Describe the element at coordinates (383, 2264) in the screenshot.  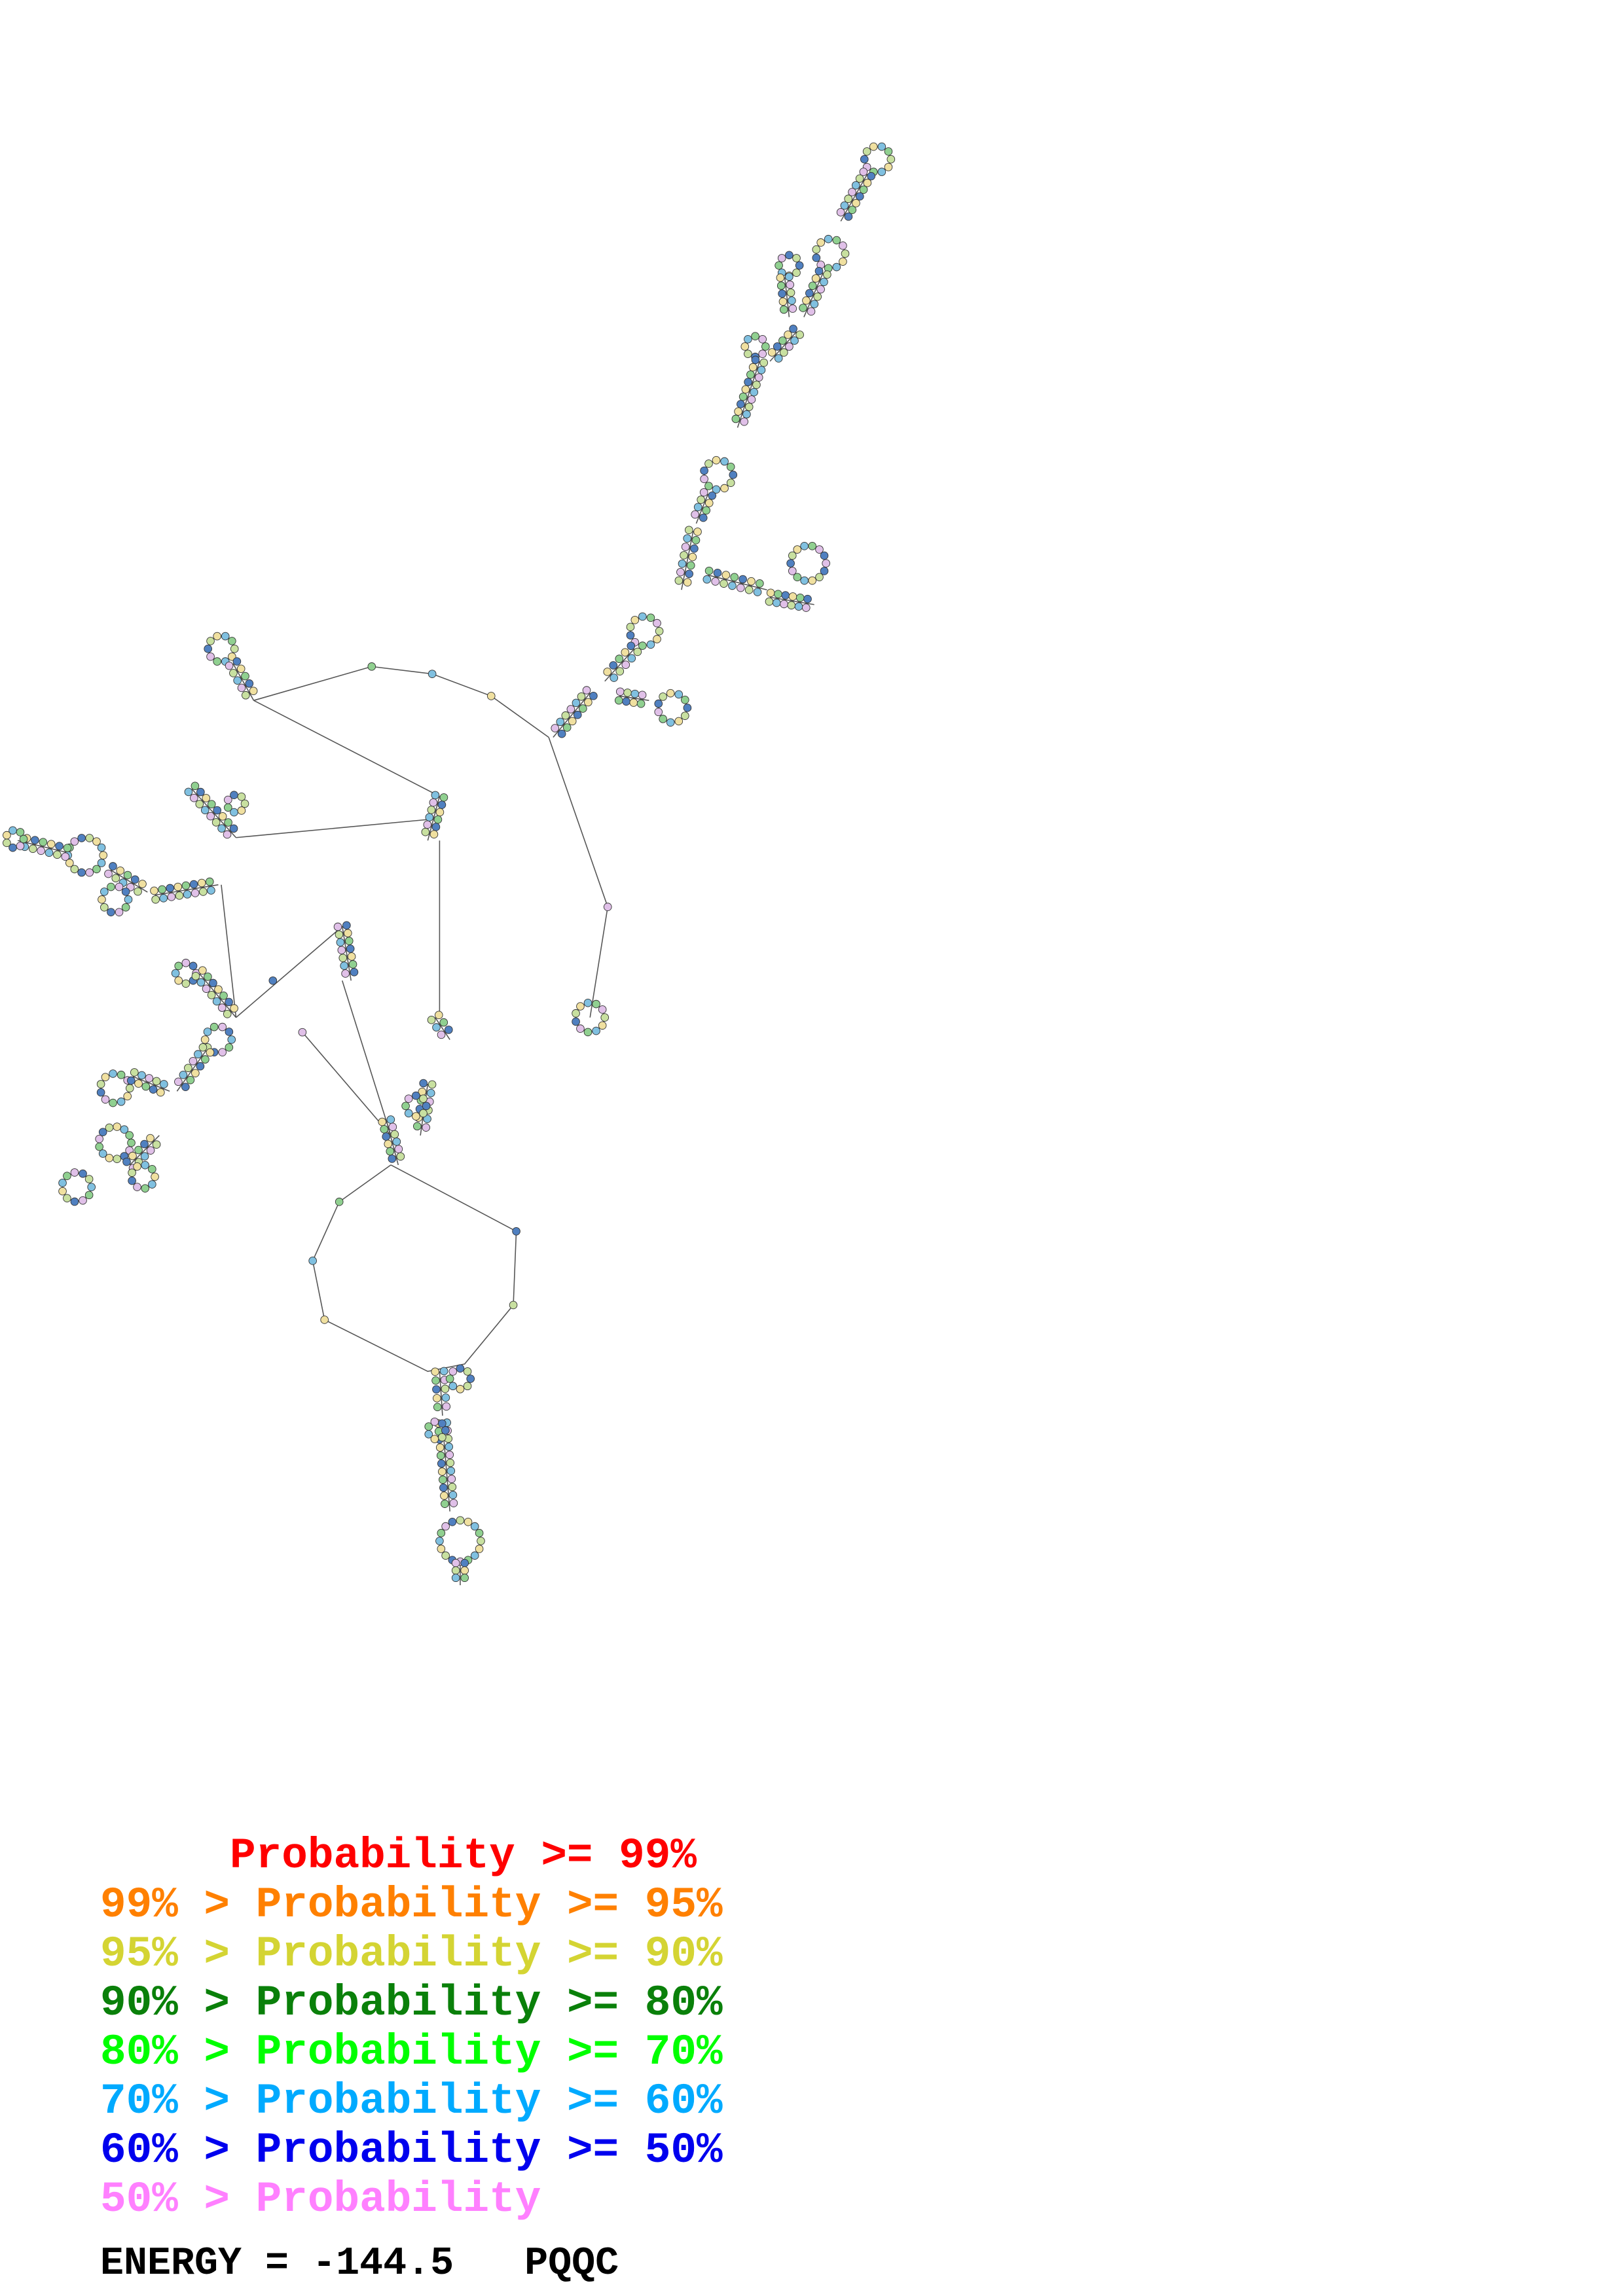
I see `energy-value: -144.5` at that location.